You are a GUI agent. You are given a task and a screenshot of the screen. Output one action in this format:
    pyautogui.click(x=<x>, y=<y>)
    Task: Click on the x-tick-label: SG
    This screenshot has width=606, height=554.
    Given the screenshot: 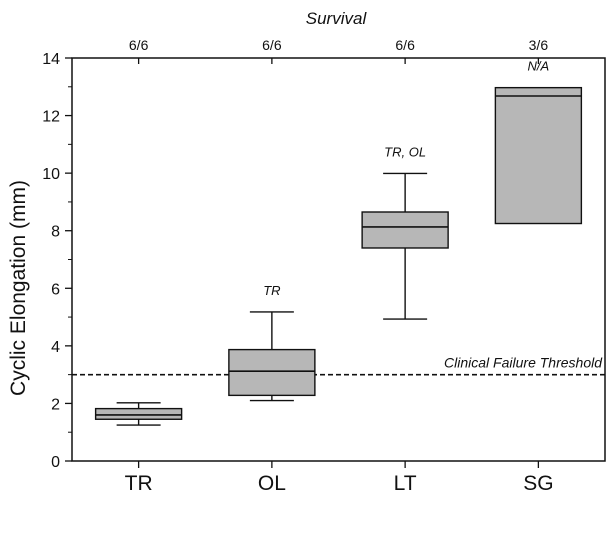 What is the action you would take?
    pyautogui.click(x=538, y=483)
    